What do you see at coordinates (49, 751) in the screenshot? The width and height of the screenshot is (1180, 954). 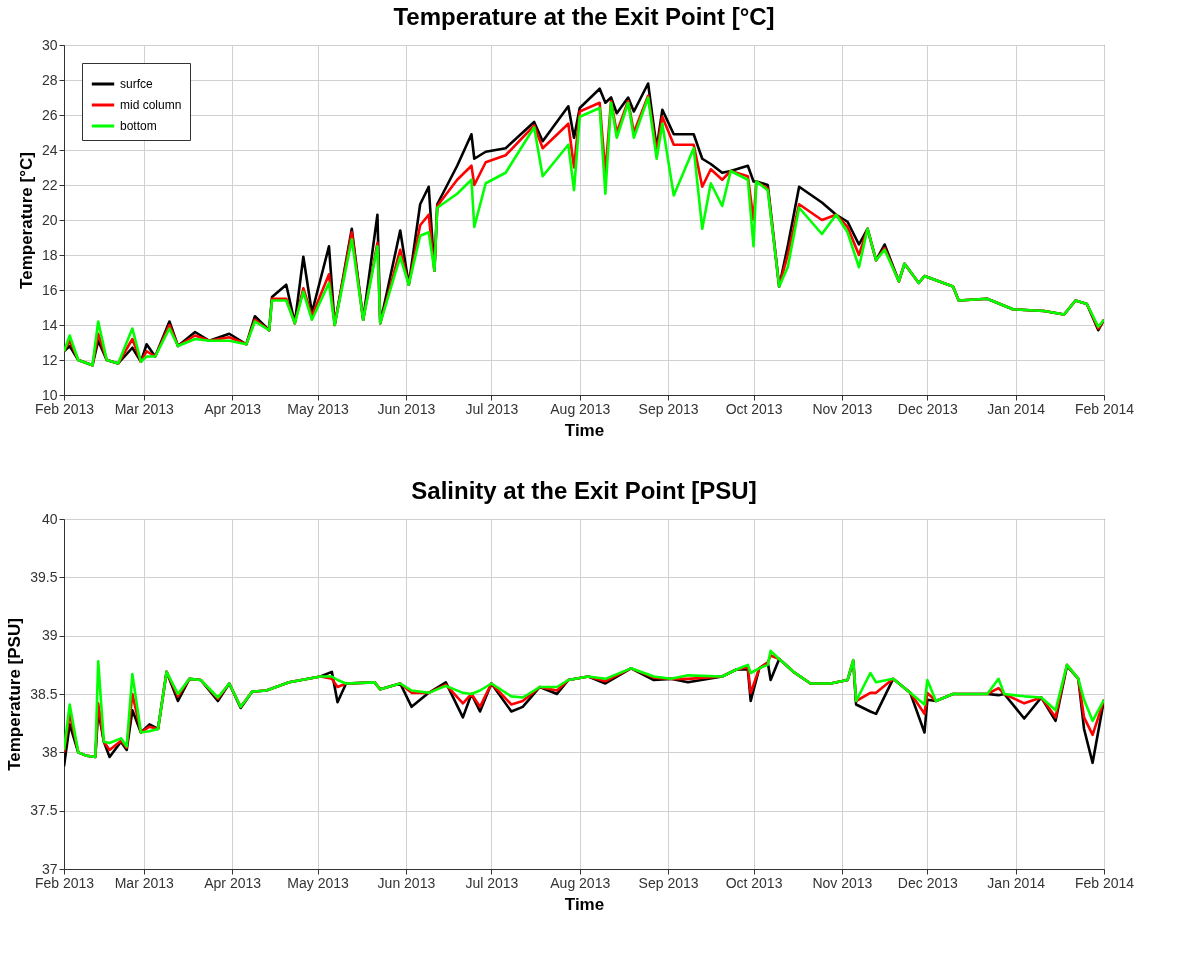 I see `y-tick-label: 38` at bounding box center [49, 751].